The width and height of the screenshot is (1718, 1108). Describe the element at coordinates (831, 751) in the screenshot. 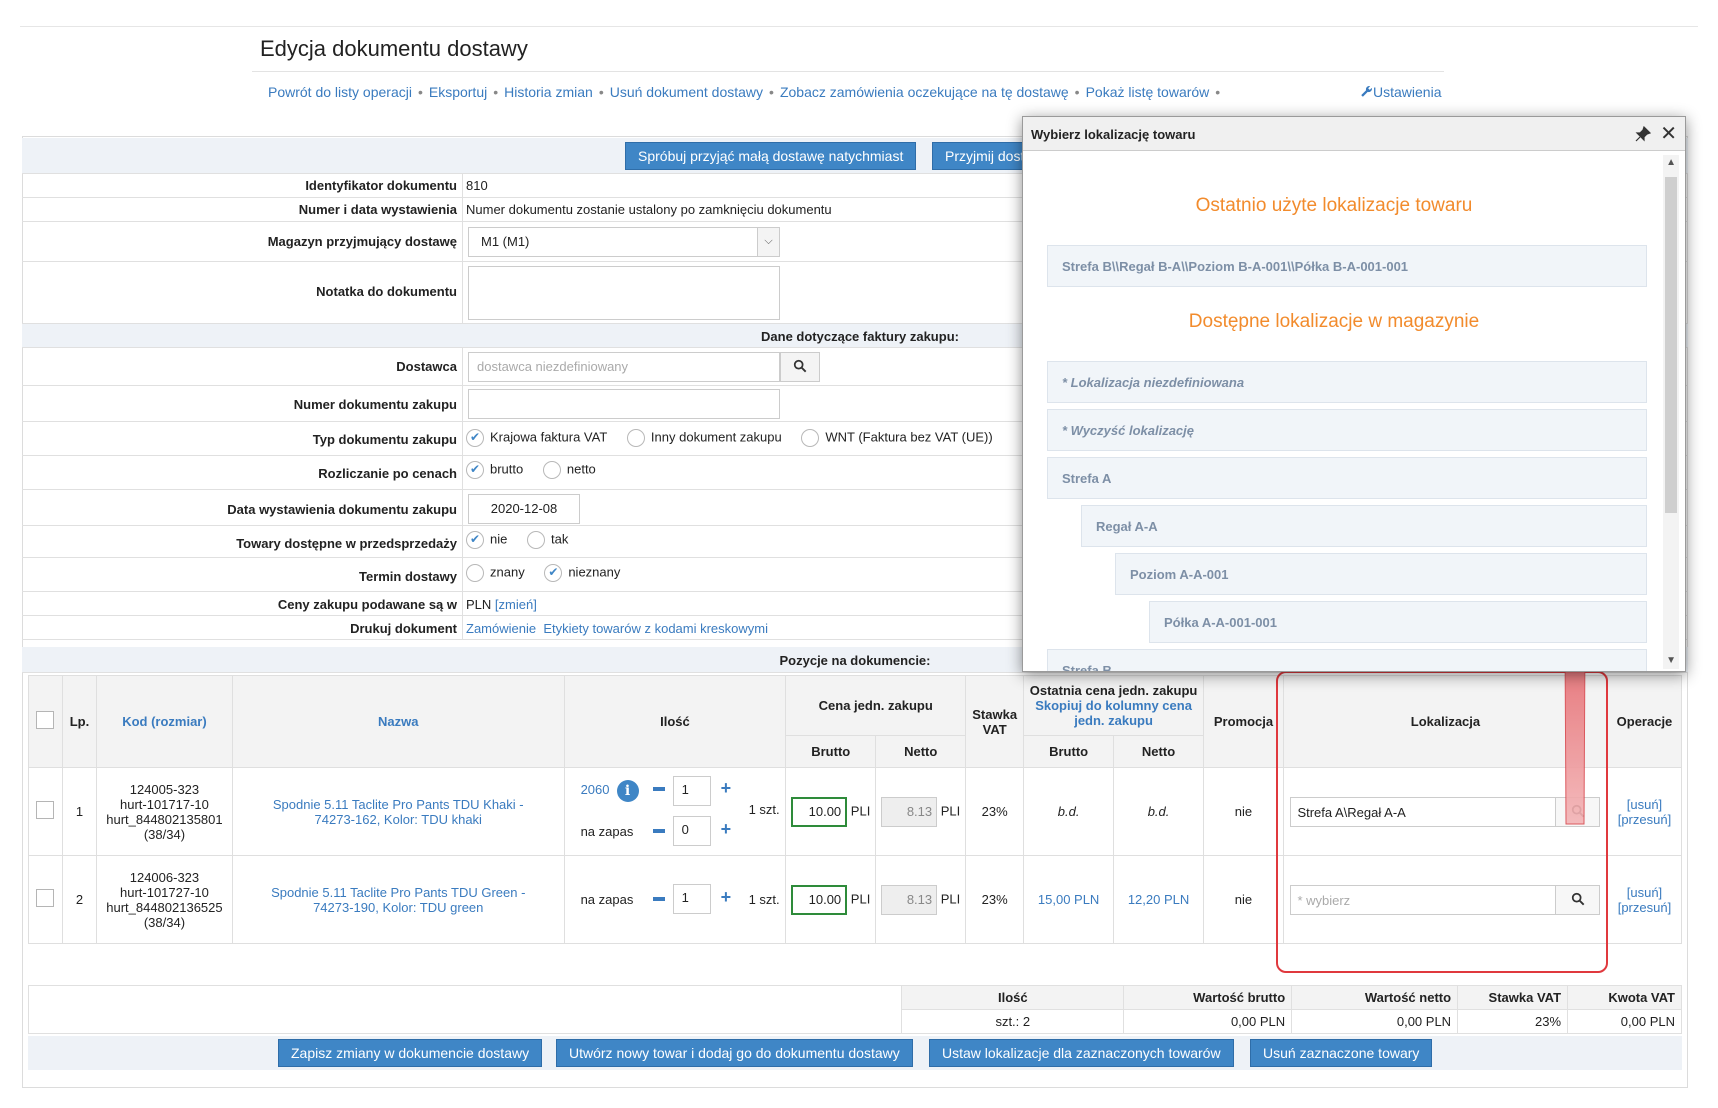

I see `price-brutto-header: Brutto` at that location.